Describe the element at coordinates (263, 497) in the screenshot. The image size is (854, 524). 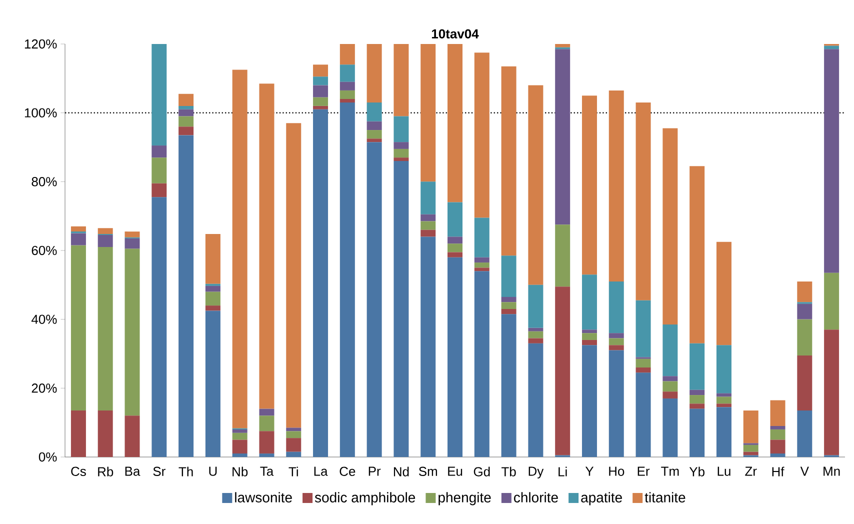
I see `legend-label: lawsonite` at that location.